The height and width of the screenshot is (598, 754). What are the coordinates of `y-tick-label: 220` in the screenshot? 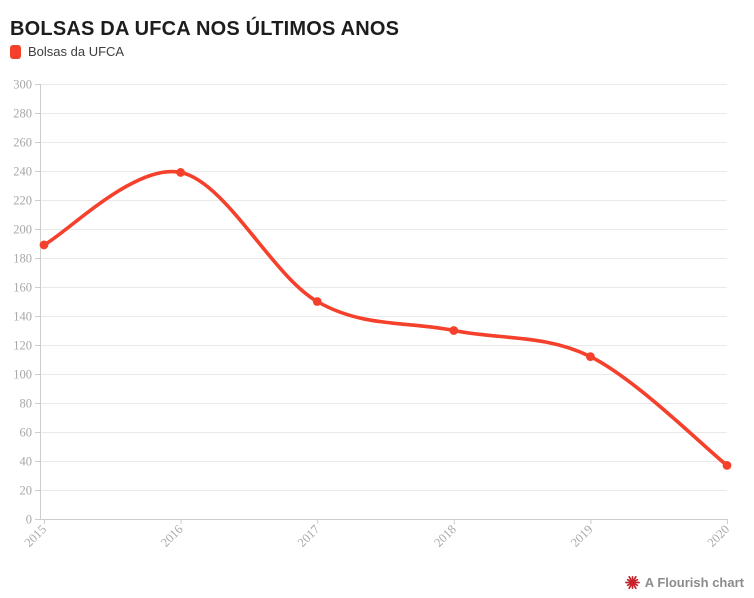 It's located at (22, 201).